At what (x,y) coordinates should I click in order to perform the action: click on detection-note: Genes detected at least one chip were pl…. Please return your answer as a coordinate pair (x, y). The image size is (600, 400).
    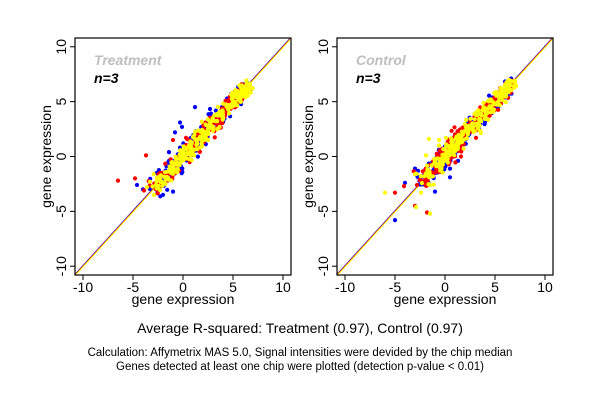
    Looking at the image, I should click on (300, 367).